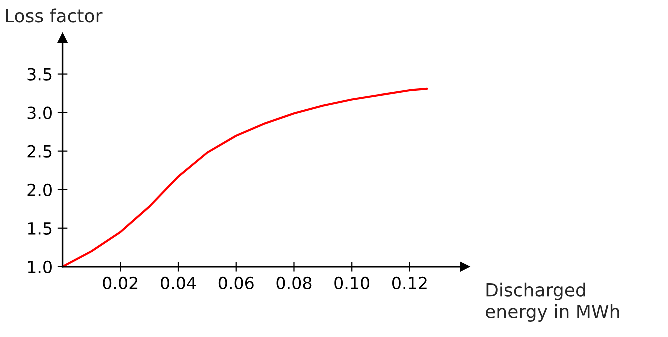  What do you see at coordinates (40, 190) in the screenshot?
I see `y-tick-label: 2.0` at bounding box center [40, 190].